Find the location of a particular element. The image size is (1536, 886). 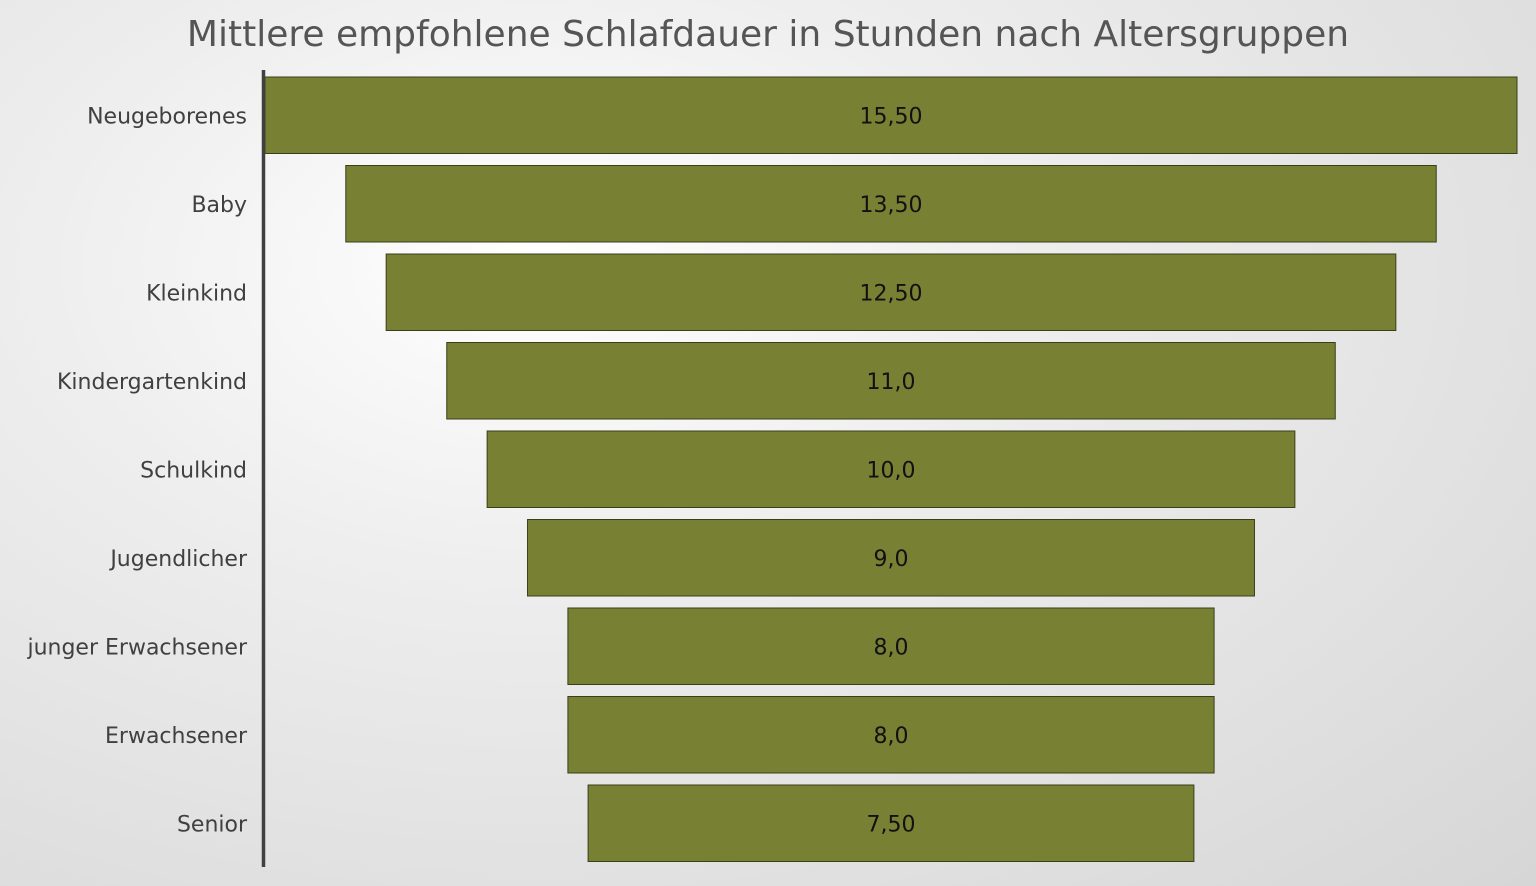

data-label: 10,0 is located at coordinates (891, 470).